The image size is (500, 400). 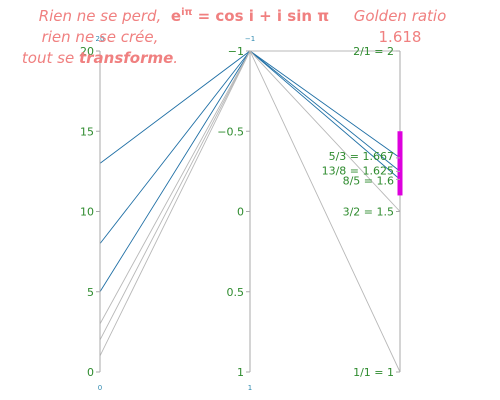 What do you see at coordinates (400, 37) in the screenshot?
I see `golden-ratio-value: 1.618` at bounding box center [400, 37].